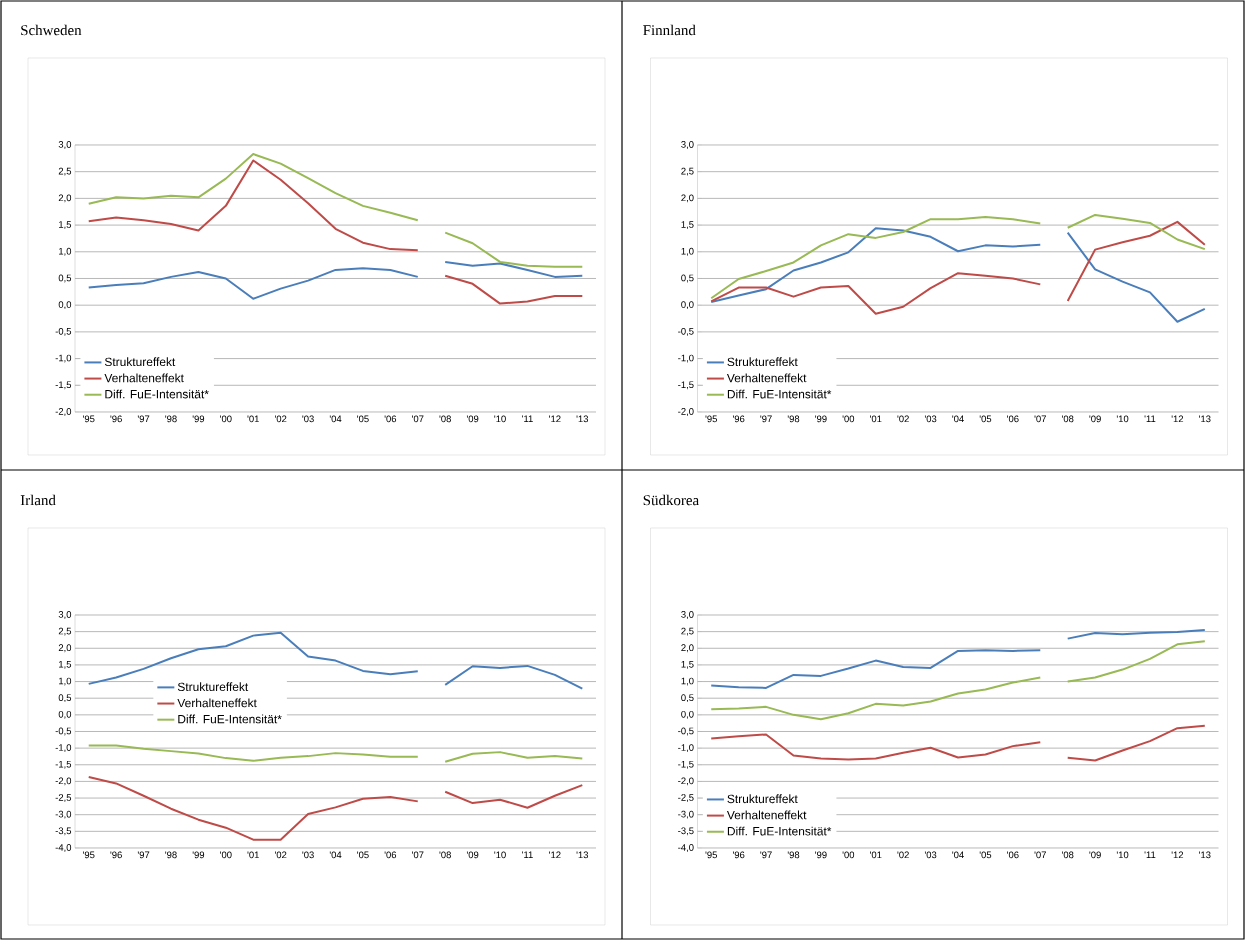  What do you see at coordinates (63, 848) in the screenshot?
I see `y-tick-label: -4,0` at bounding box center [63, 848].